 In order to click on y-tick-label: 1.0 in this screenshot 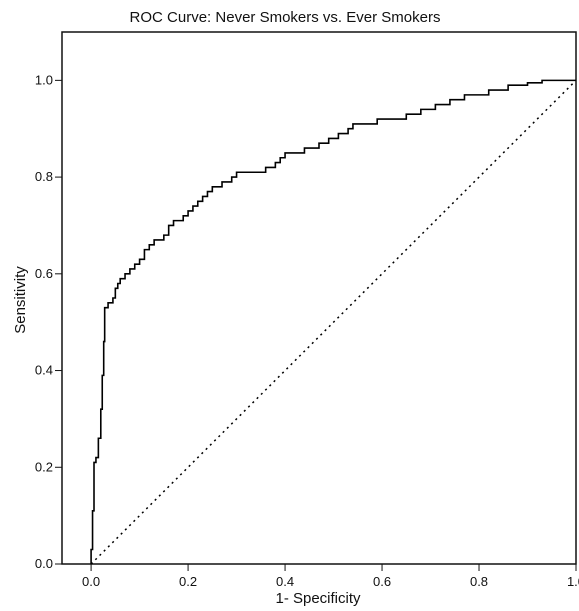, I will do `click(44, 79)`.